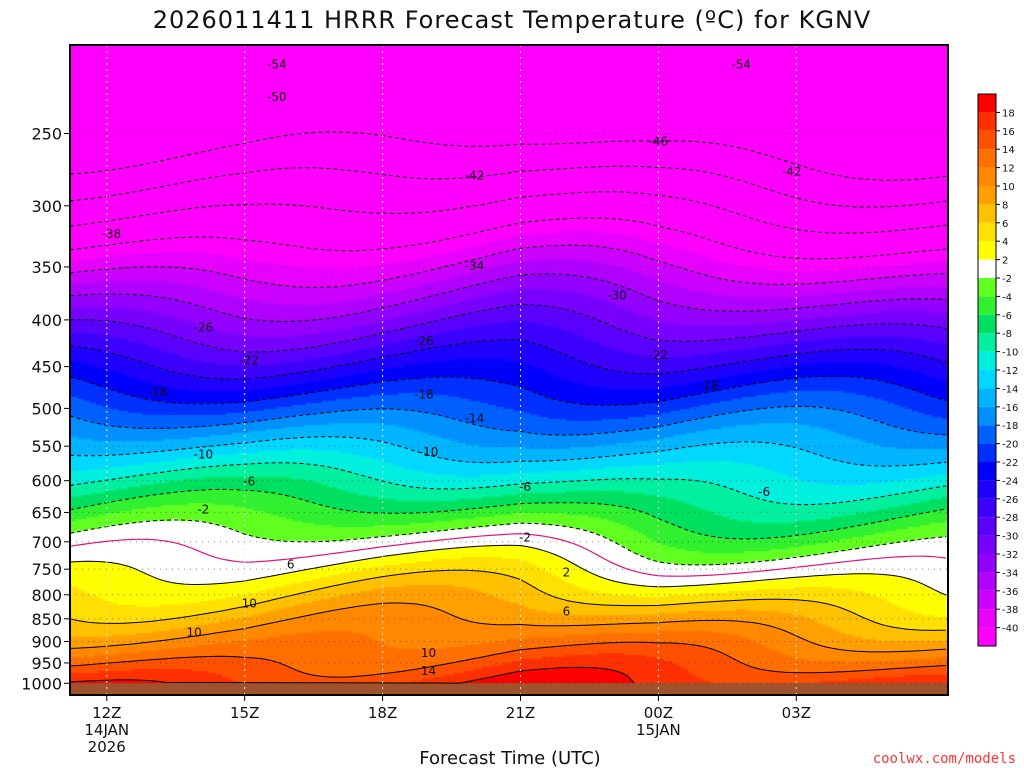  I want to click on contour-label: -50, so click(277, 97).